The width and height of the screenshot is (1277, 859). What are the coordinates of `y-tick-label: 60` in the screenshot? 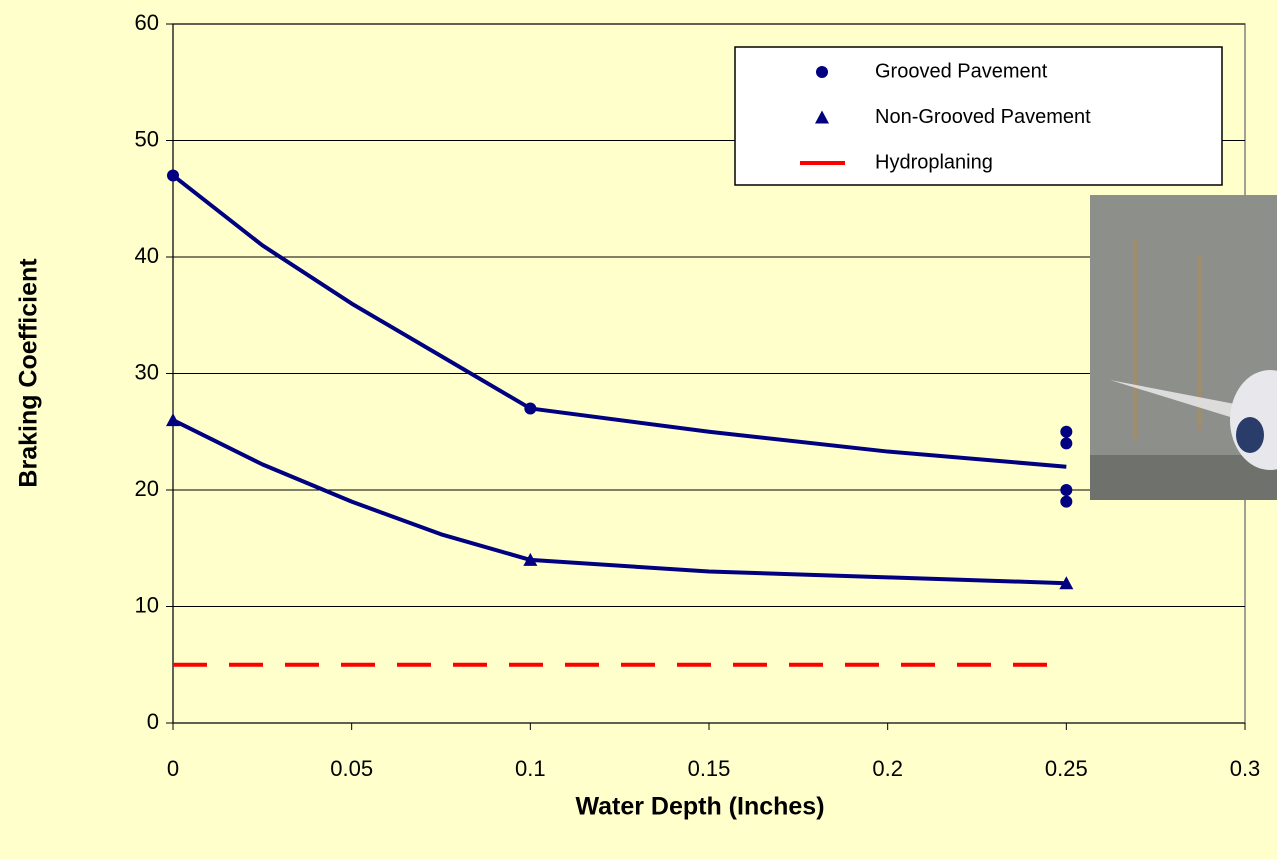 It's located at (147, 22).